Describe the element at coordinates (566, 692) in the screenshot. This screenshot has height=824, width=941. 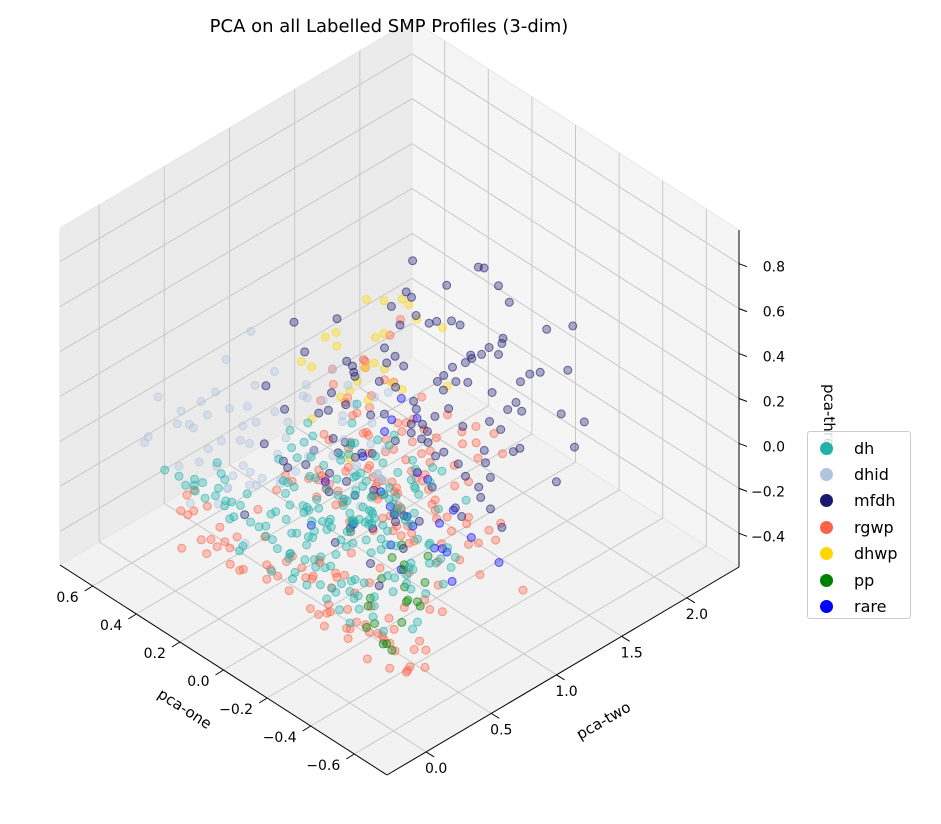
I see `y-tick-label: 1.0` at that location.